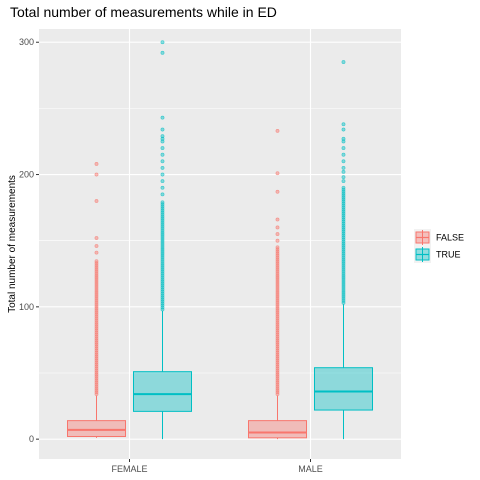 This screenshot has width=480, height=480. I want to click on y-axis: 0 100 200 300, so click(29, 240).